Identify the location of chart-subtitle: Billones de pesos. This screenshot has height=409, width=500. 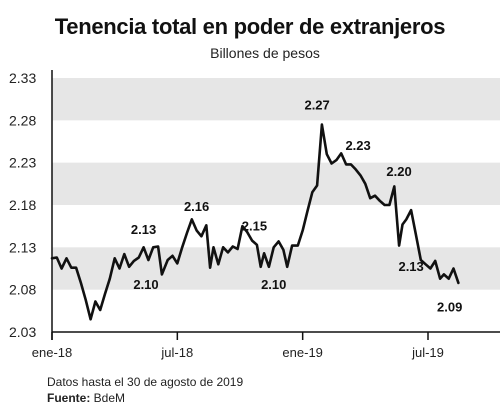
(265, 53).